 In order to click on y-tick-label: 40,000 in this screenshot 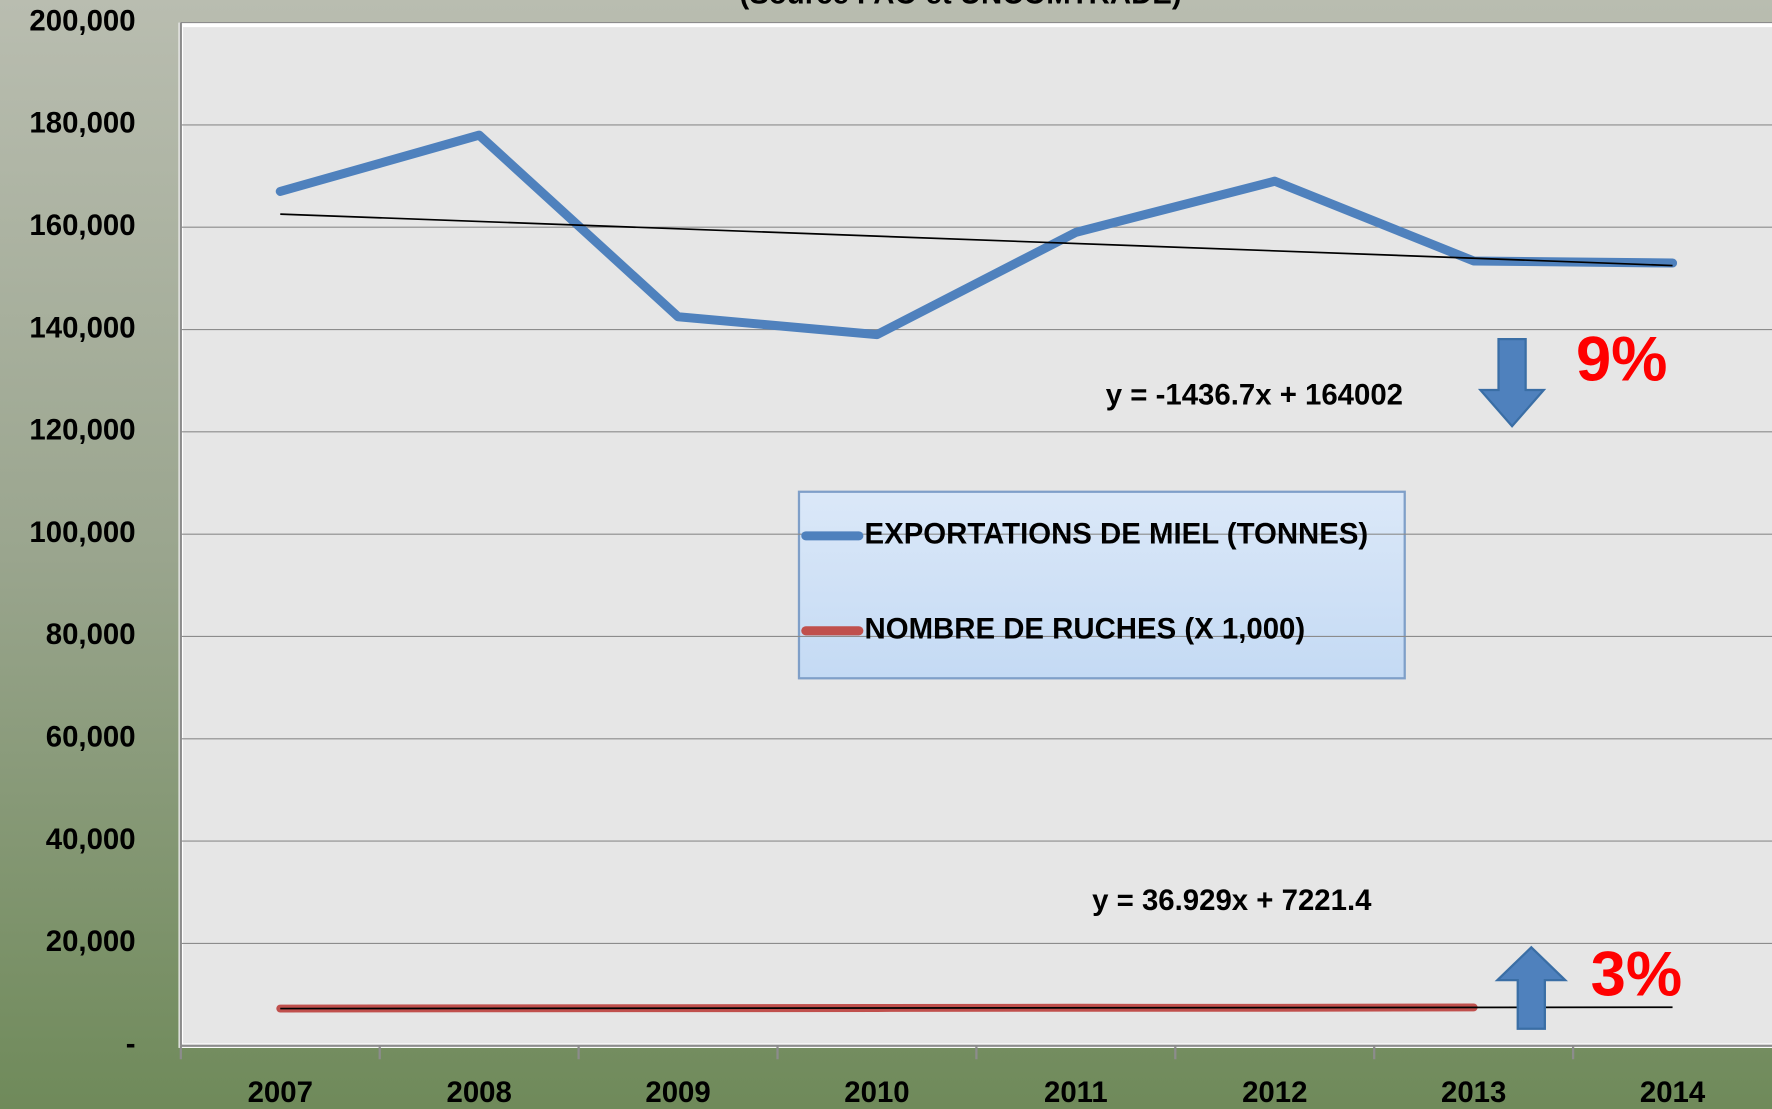, I will do `click(91, 839)`.